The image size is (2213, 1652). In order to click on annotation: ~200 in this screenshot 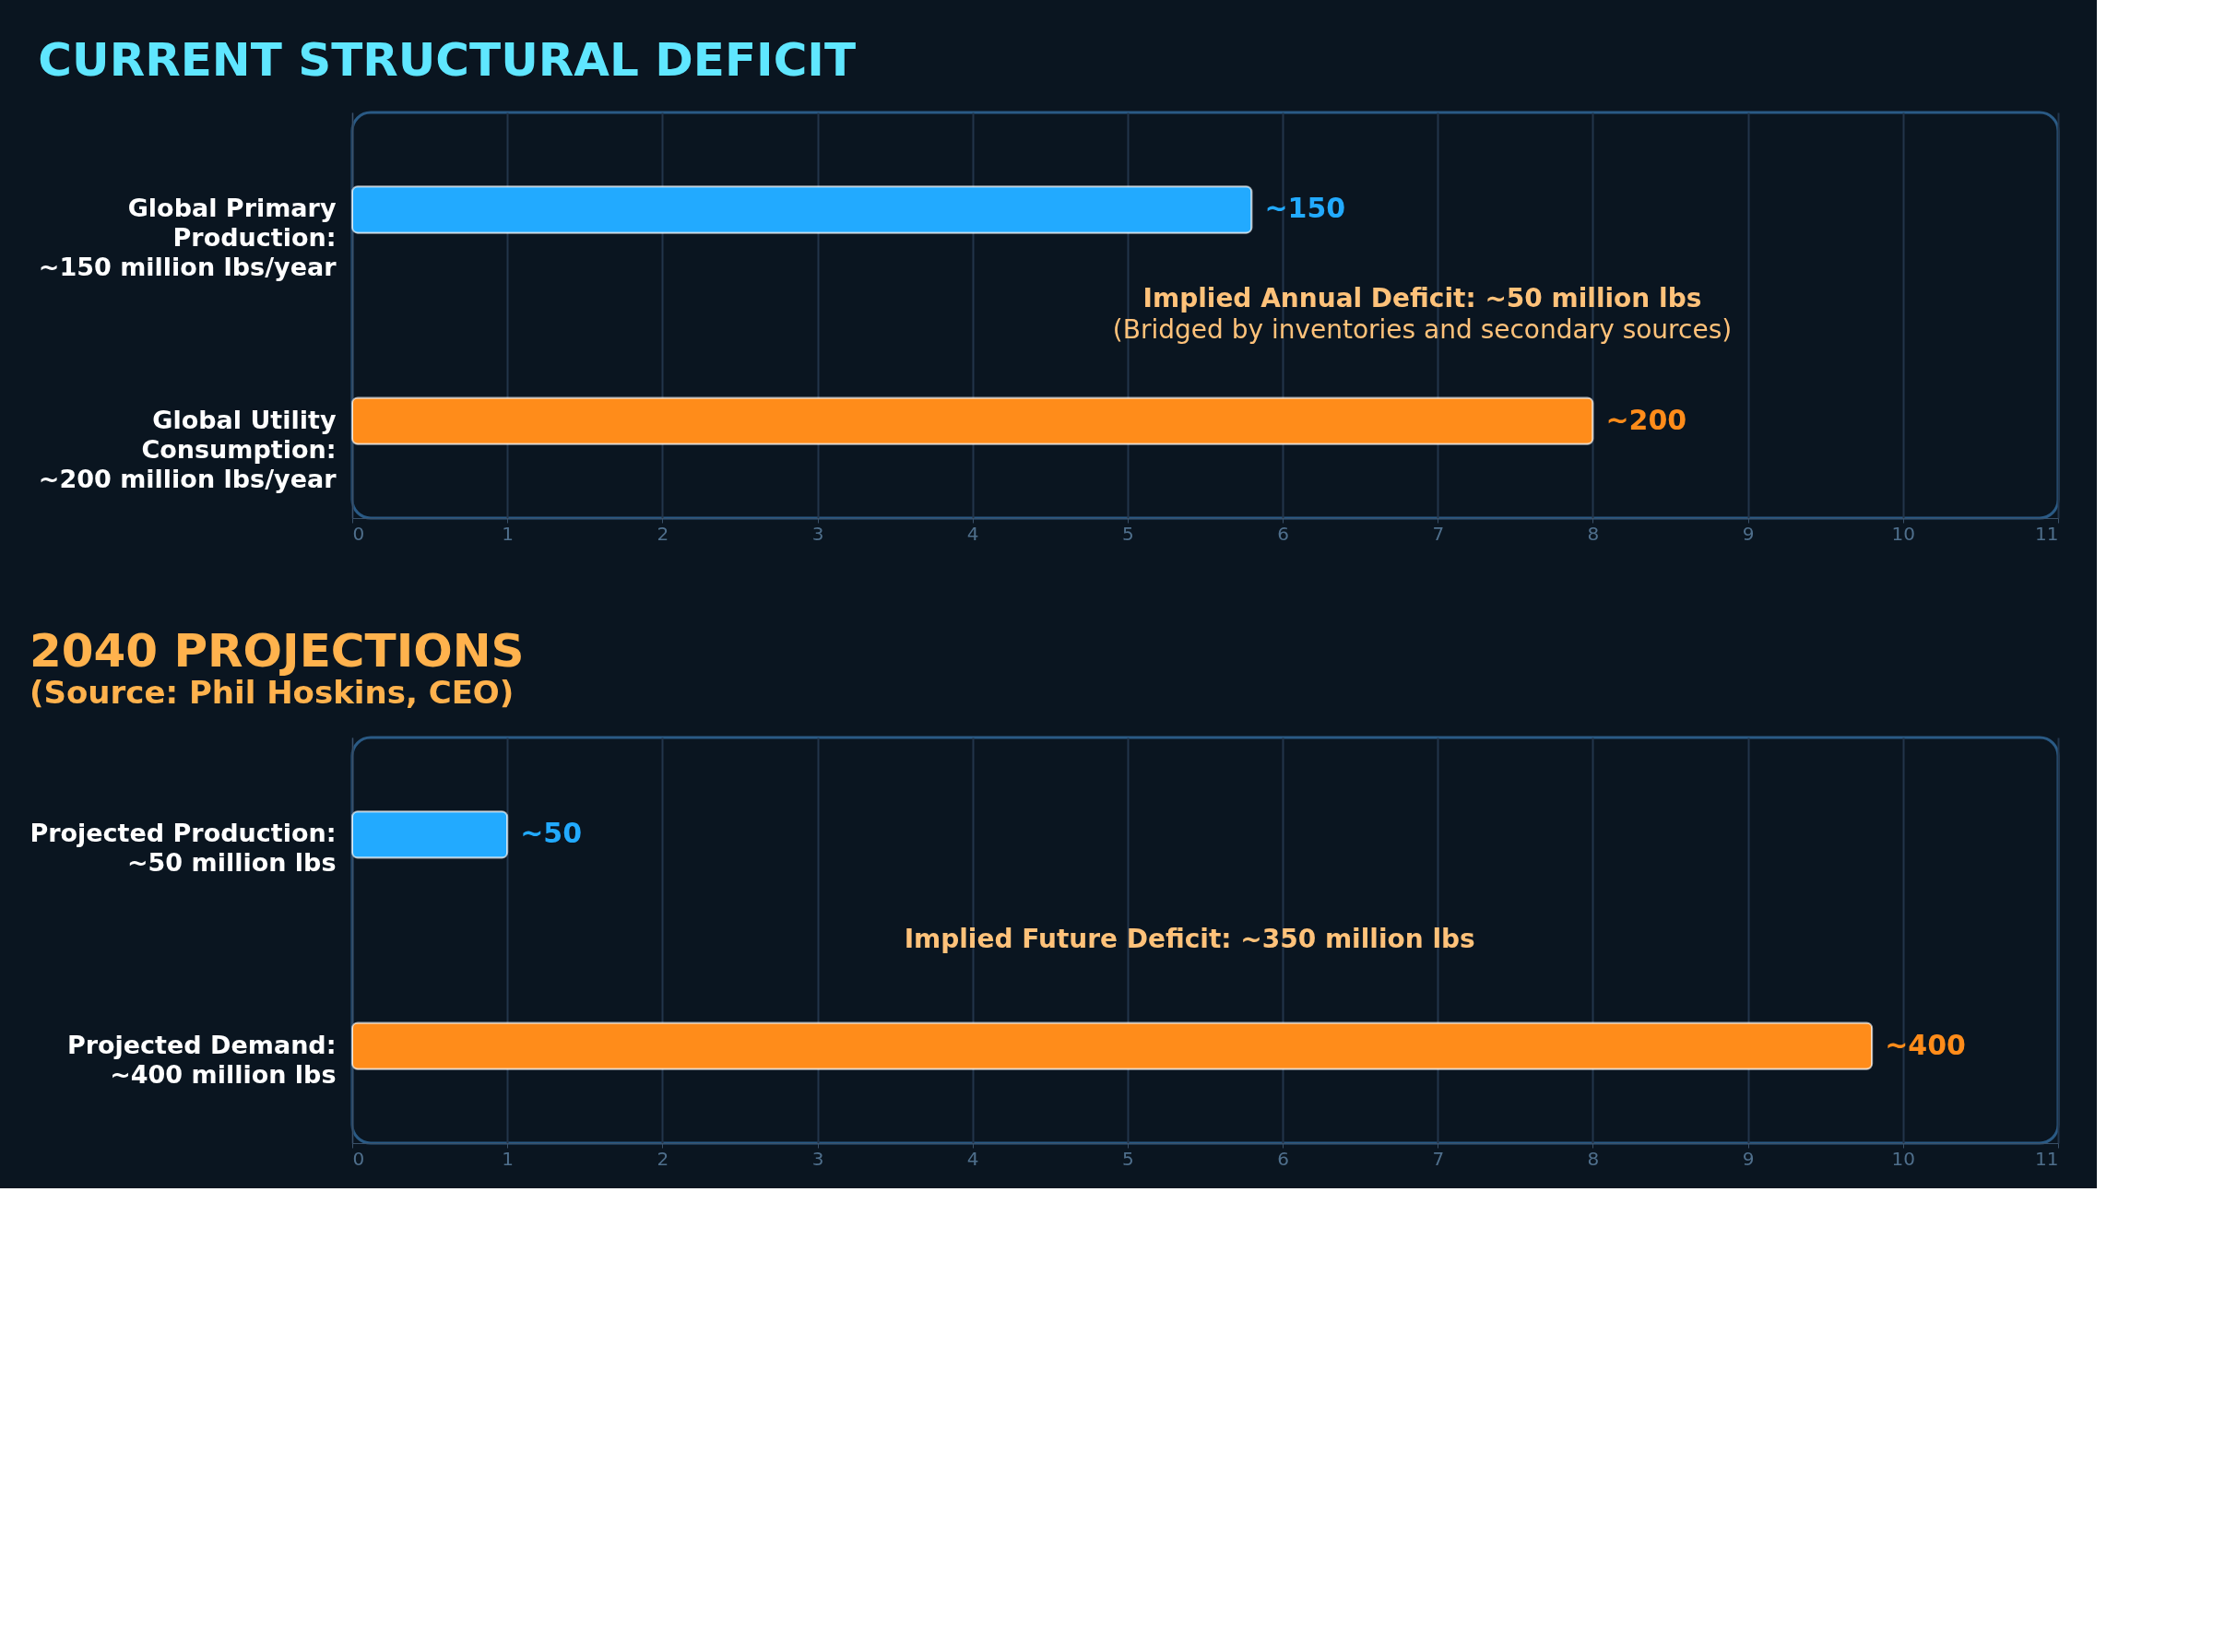, I will do `click(1646, 419)`.